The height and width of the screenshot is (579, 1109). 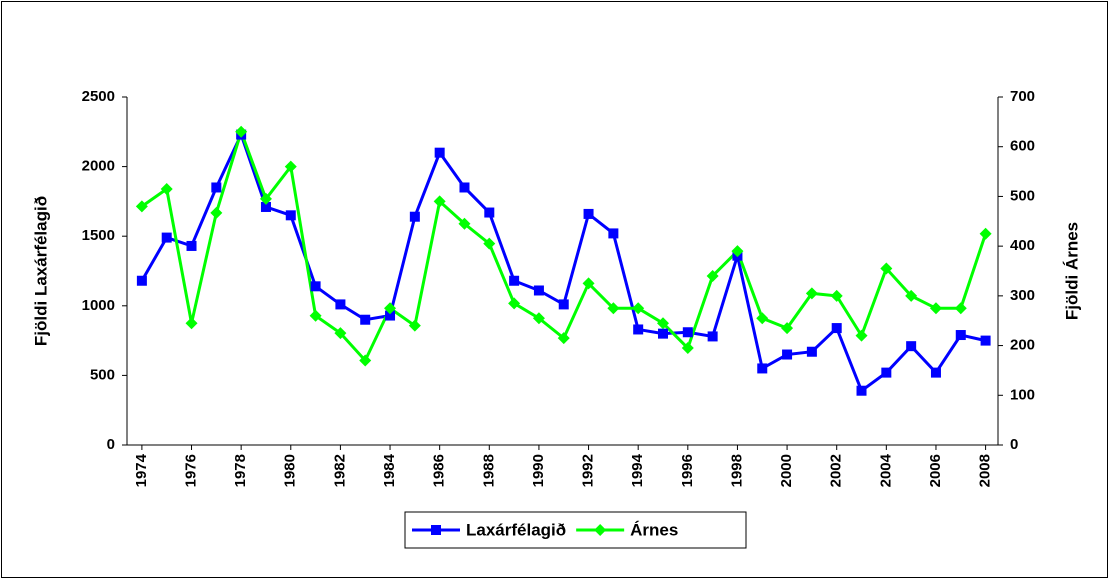 What do you see at coordinates (98, 166) in the screenshot?
I see `y-tick-label: 2000` at bounding box center [98, 166].